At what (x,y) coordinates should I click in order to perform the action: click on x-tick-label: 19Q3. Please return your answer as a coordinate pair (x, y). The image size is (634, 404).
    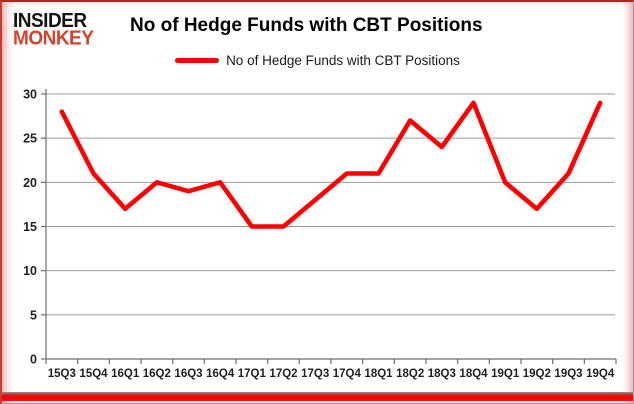
    Looking at the image, I should click on (568, 374).